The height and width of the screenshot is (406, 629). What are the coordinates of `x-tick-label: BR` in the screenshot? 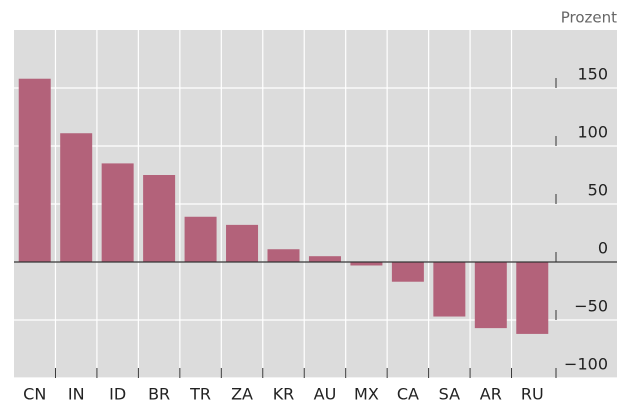 It's located at (159, 394).